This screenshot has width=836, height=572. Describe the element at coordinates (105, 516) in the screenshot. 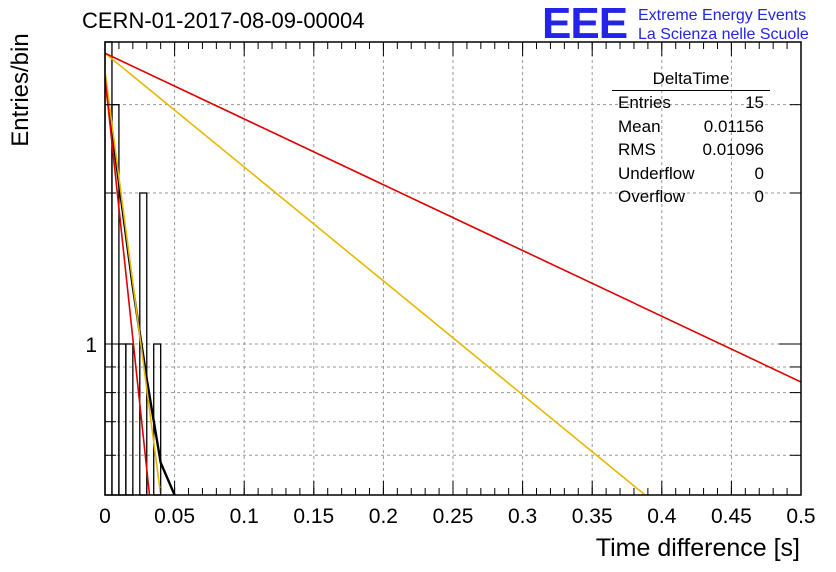

I see `x-tick-label: 0` at that location.